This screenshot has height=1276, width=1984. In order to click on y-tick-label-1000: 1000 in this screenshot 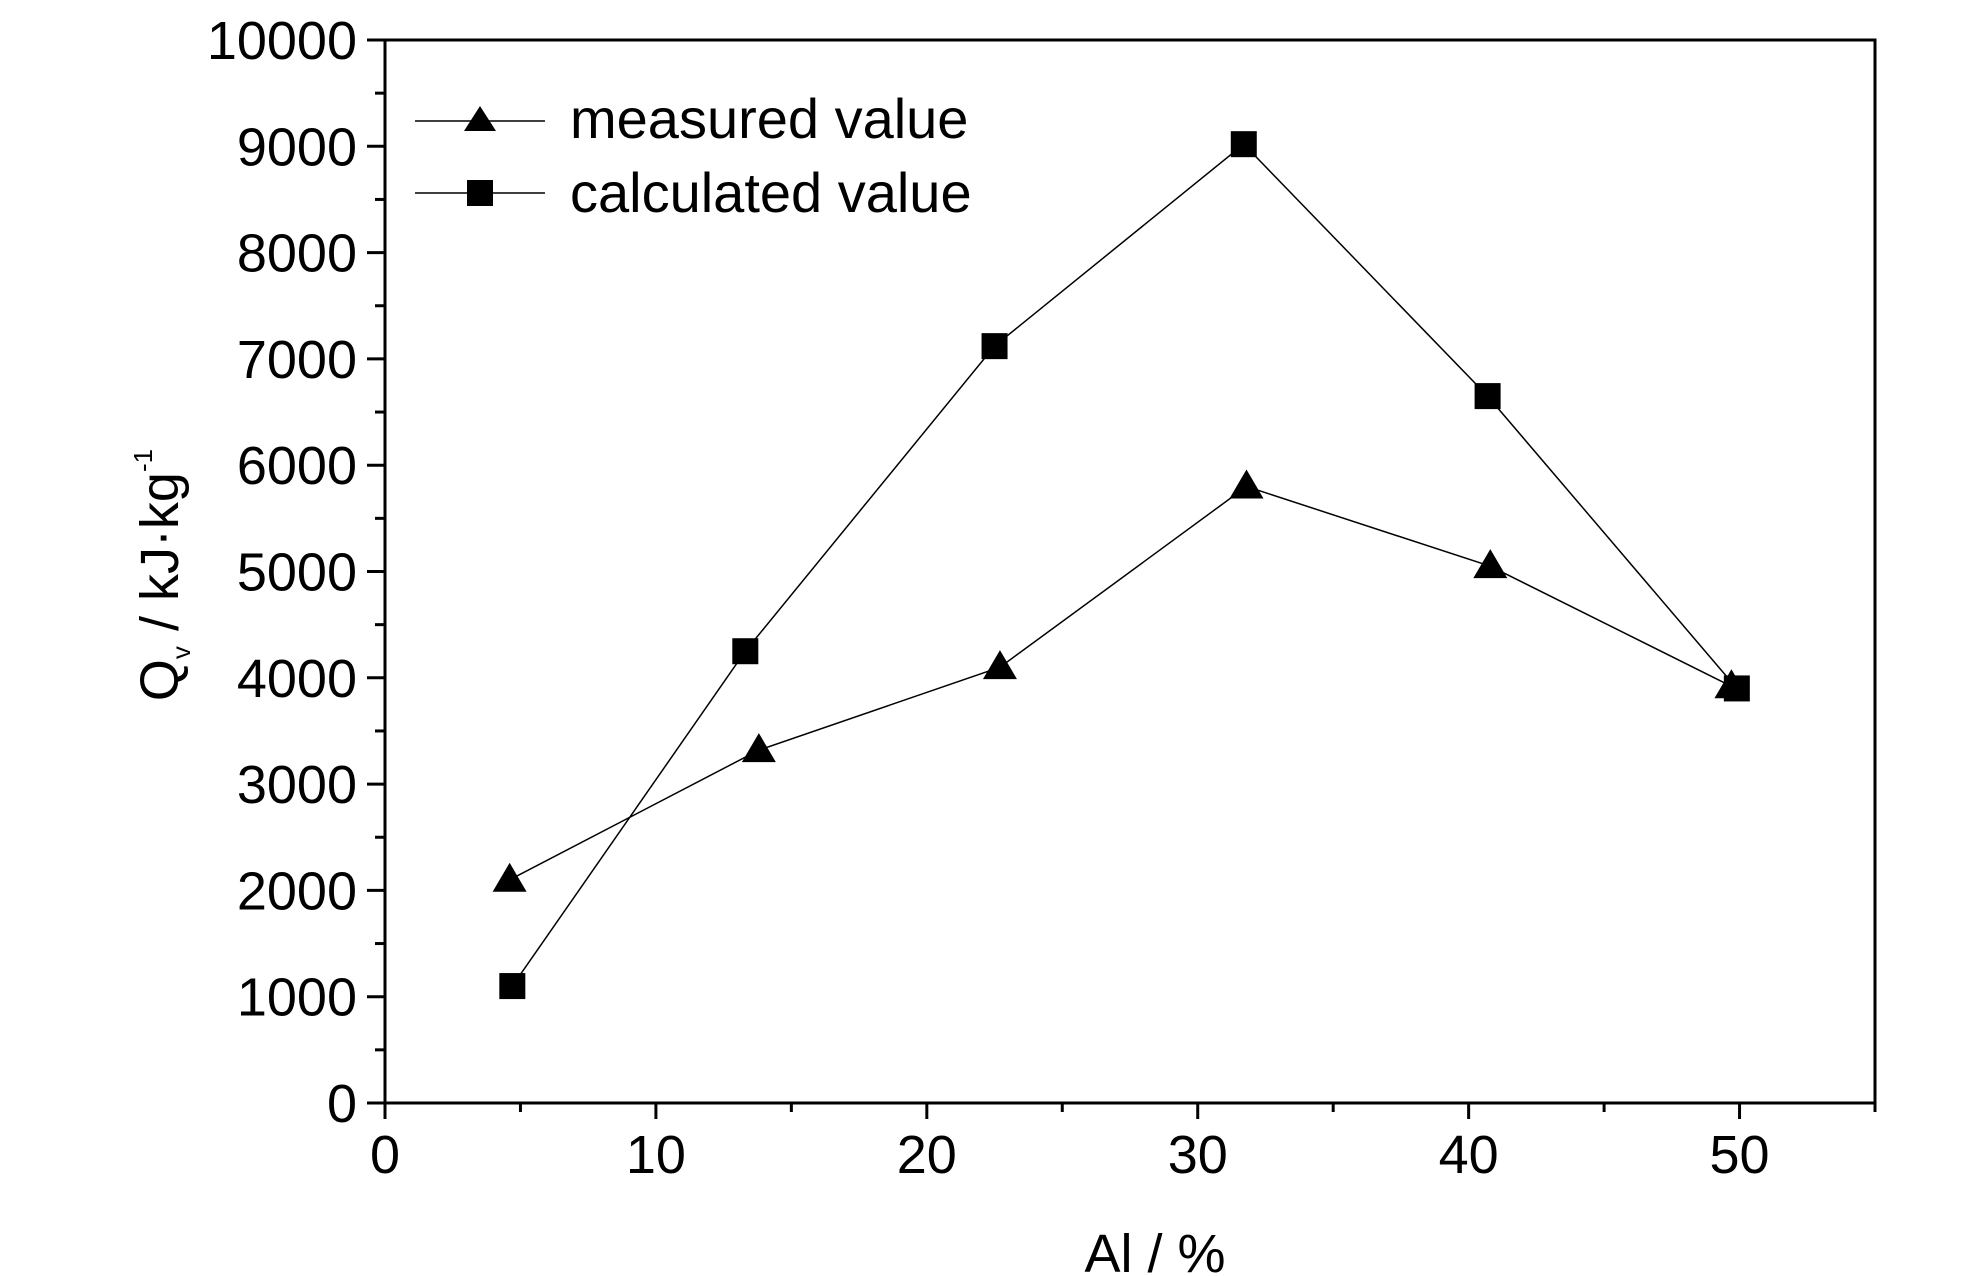, I will do `click(297, 998)`.